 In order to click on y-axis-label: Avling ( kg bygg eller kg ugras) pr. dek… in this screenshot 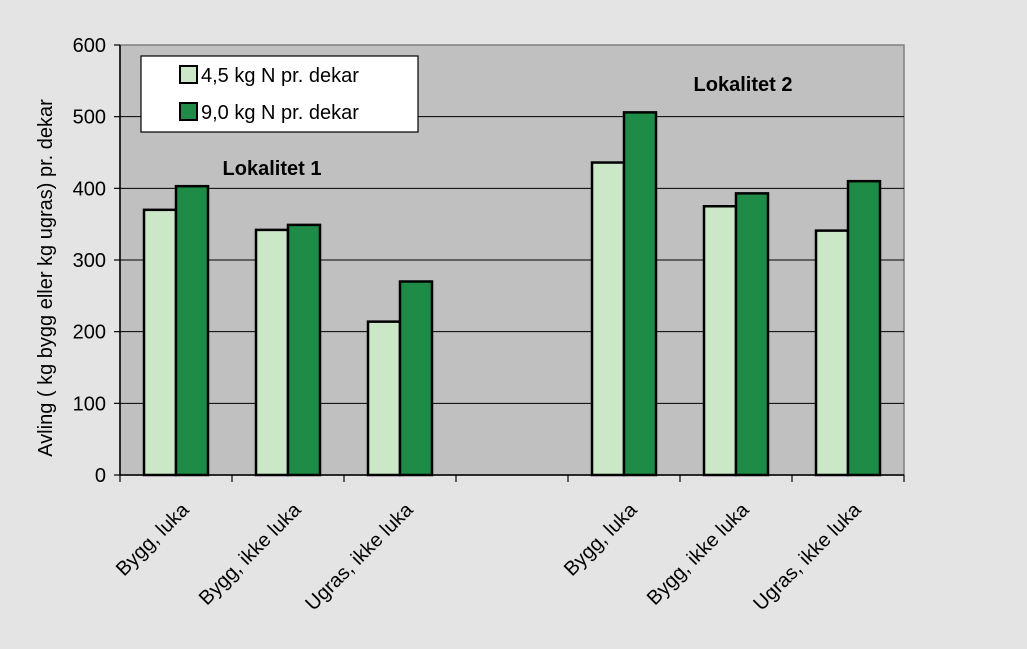, I will do `click(46, 278)`.